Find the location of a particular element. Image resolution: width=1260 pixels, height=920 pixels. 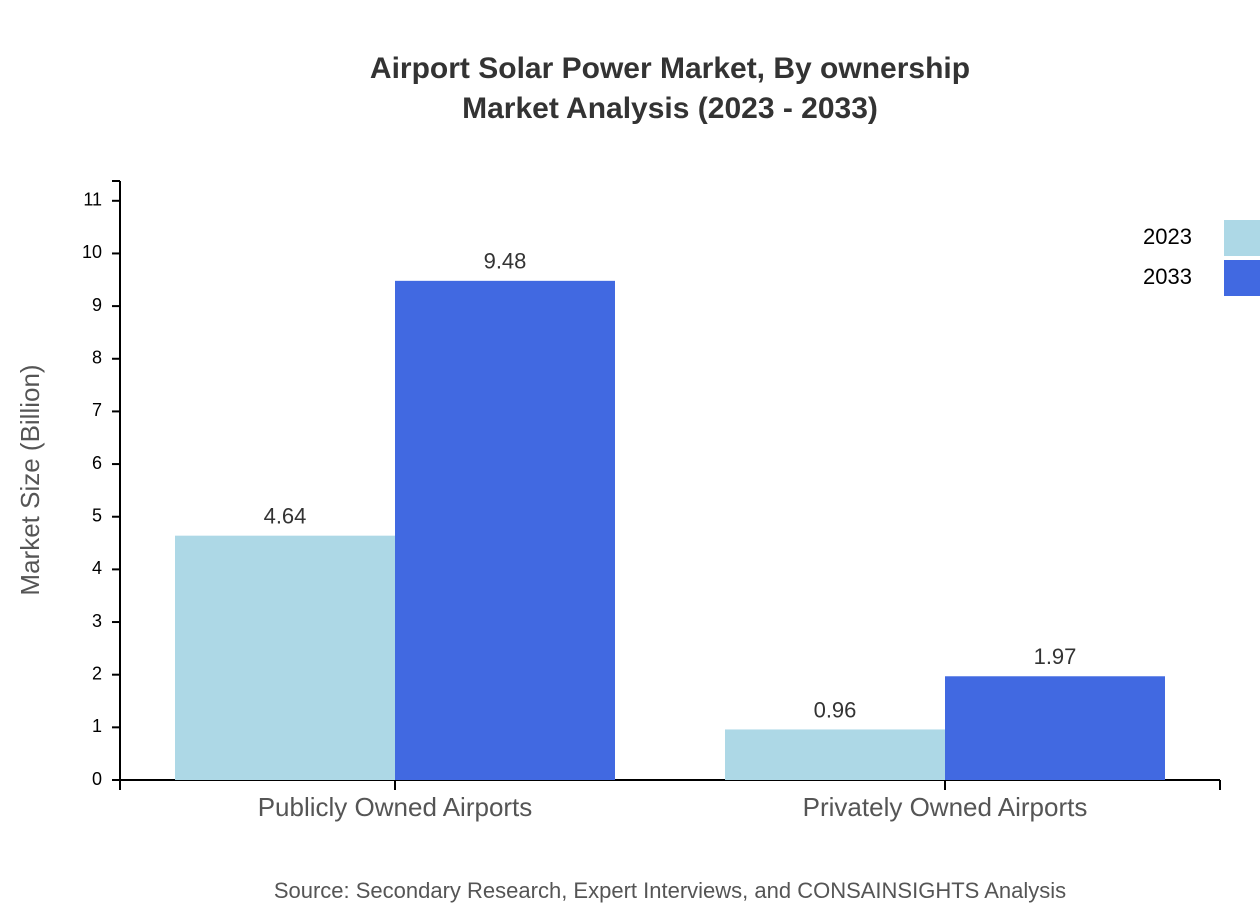

y-tick-label: 3 is located at coordinates (97, 621).